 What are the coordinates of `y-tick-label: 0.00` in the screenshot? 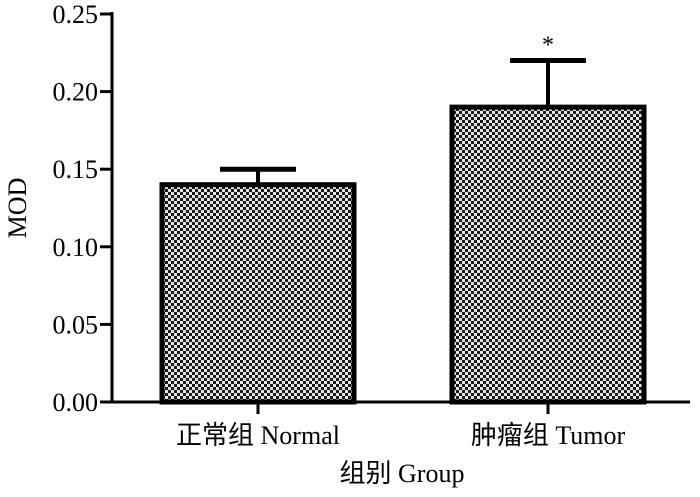 It's located at (76, 402).